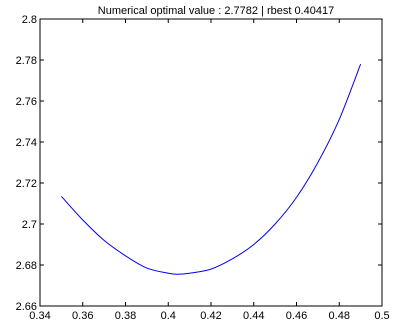 The height and width of the screenshot is (322, 401). Describe the element at coordinates (26, 307) in the screenshot. I see `y-tick-label: 2.66` at that location.